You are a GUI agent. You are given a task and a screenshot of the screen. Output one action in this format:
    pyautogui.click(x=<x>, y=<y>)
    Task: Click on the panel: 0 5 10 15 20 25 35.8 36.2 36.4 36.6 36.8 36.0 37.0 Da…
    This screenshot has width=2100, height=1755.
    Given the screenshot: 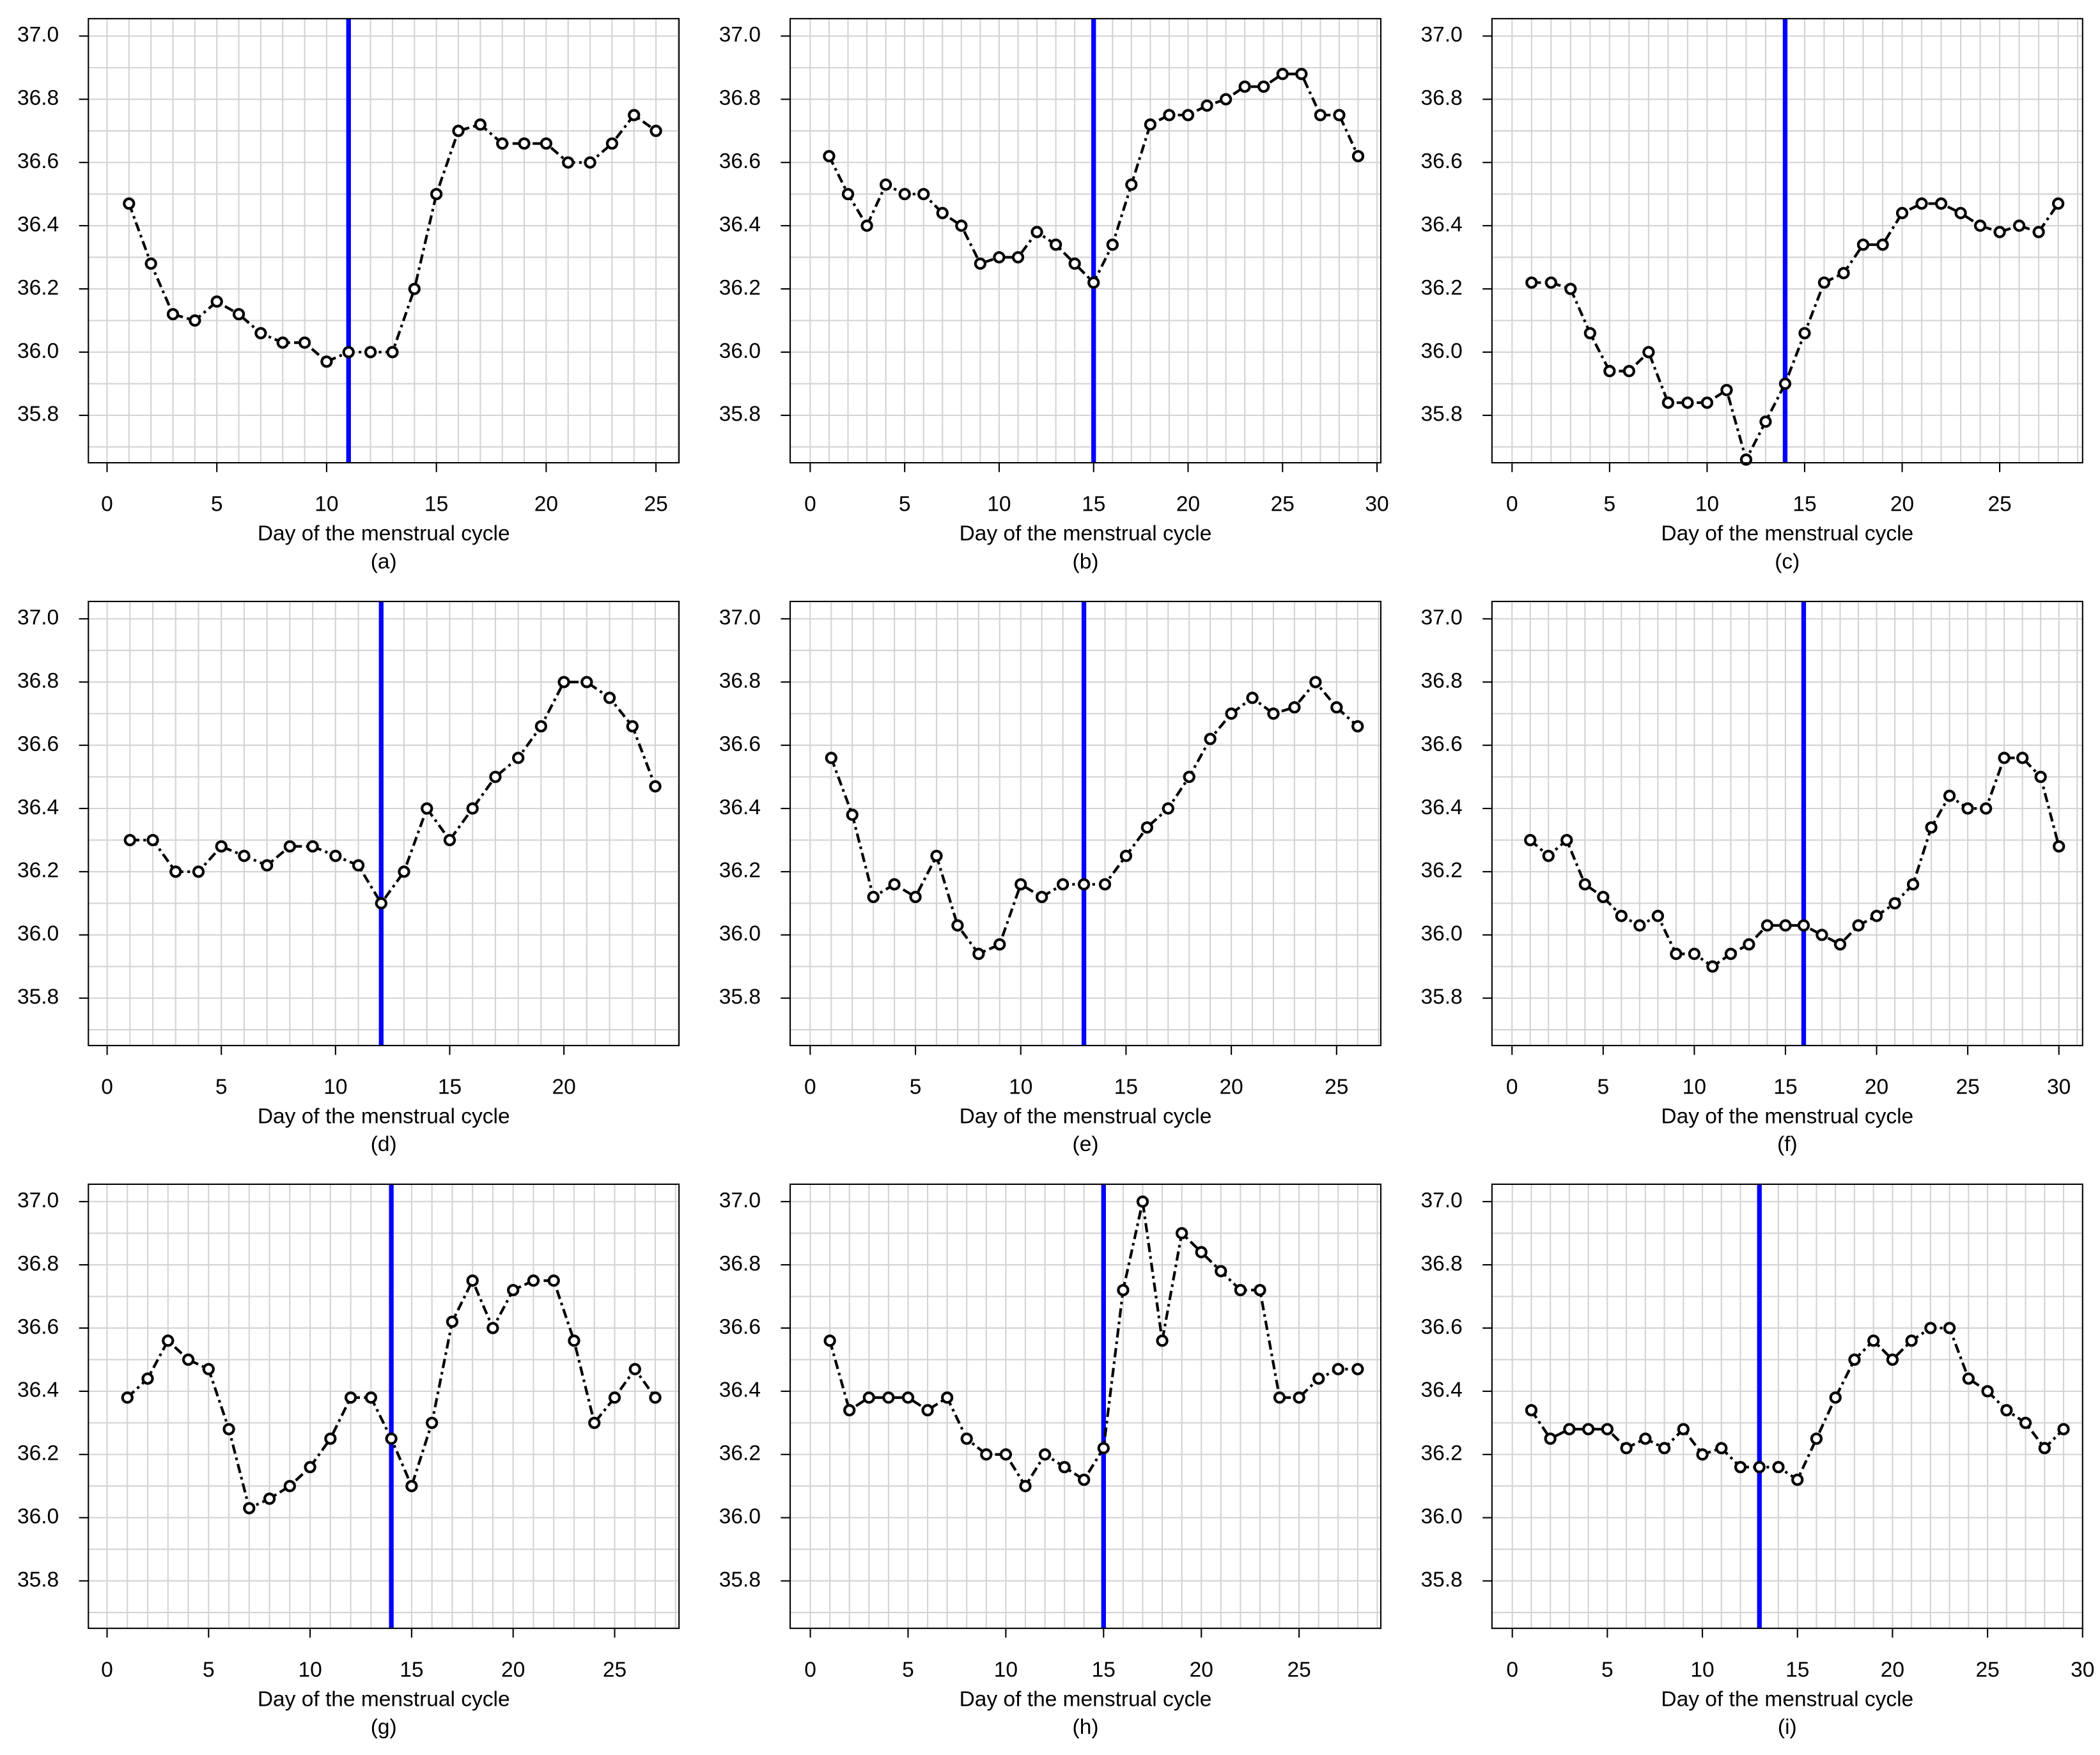 What is the action you would take?
    pyautogui.click(x=1050, y=1461)
    